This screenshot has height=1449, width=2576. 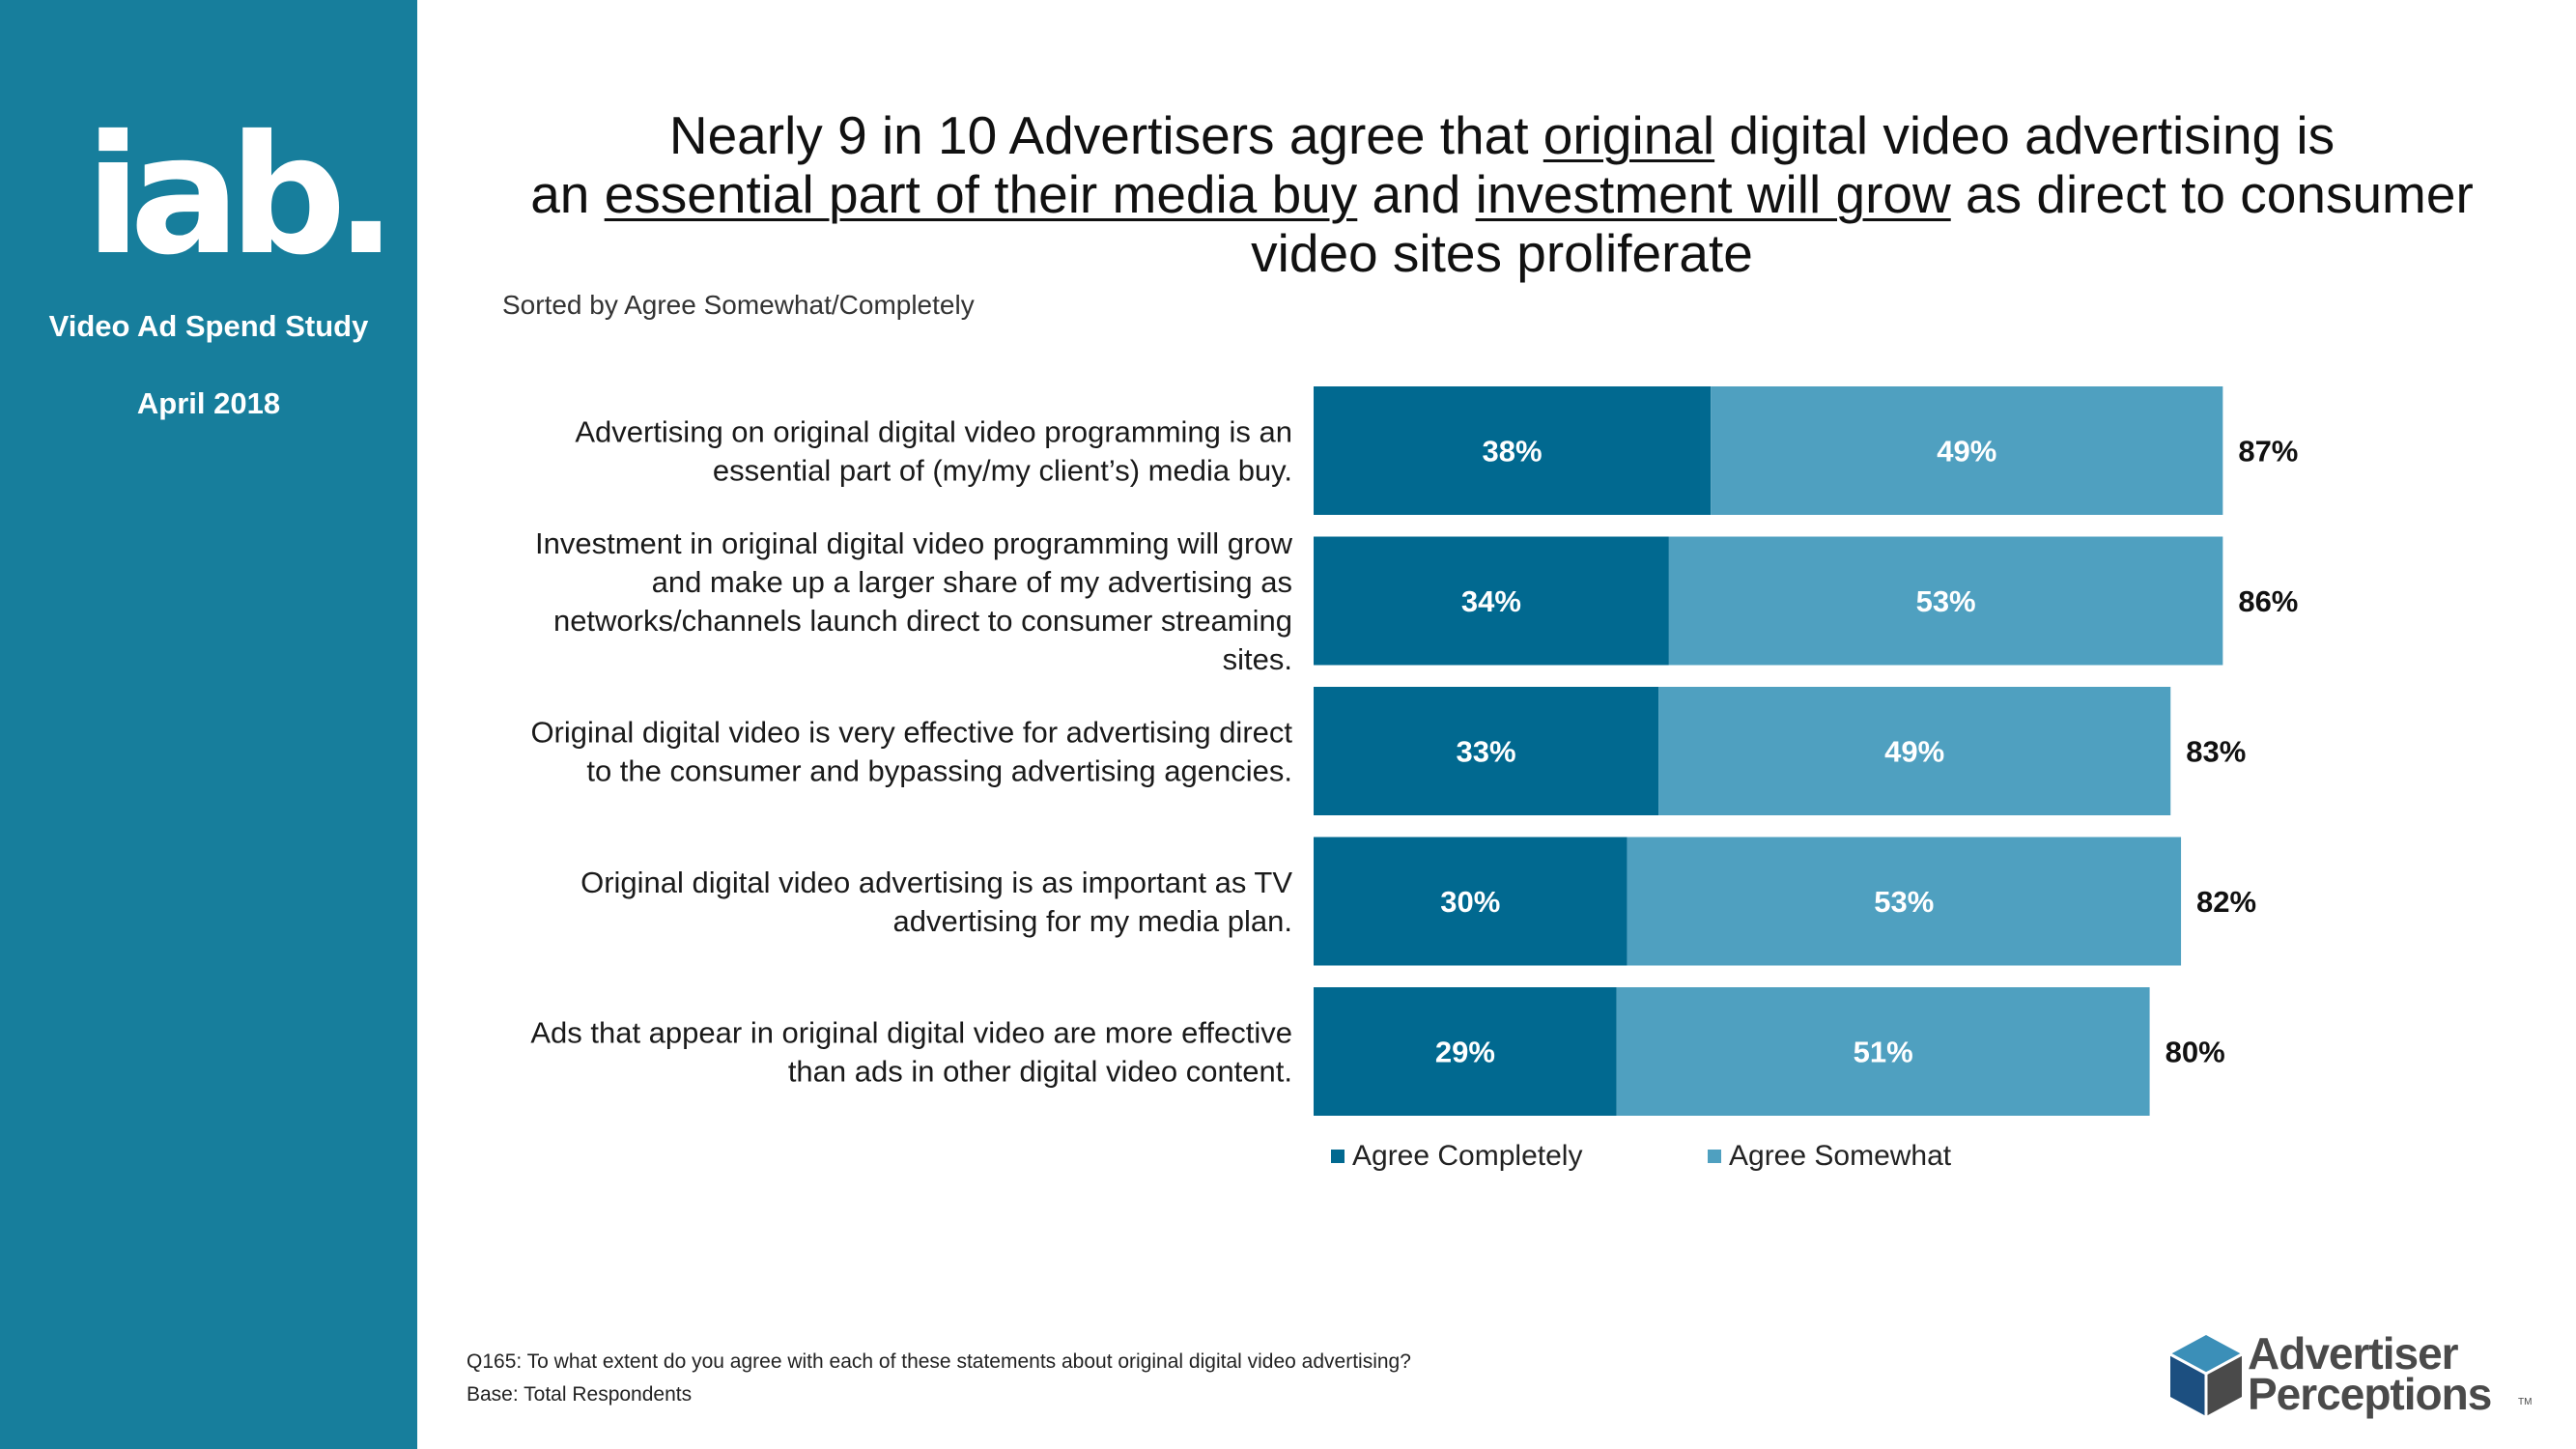 I want to click on base-footnote: Base: Total Respondents, so click(x=580, y=1394).